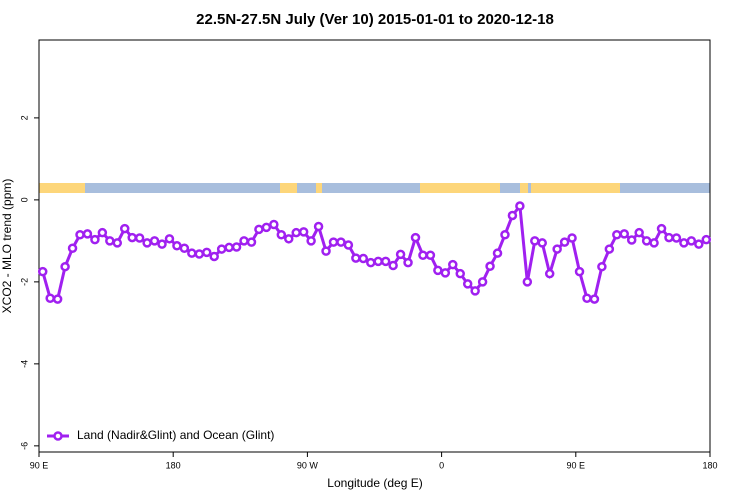 This screenshot has height=500, width=750. I want to click on x-axis-label: Longitude (deg E), so click(374, 483).